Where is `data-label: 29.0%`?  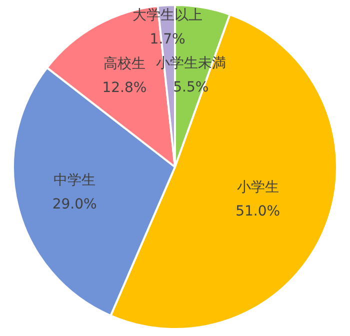
data-label: 29.0% is located at coordinates (74, 204).